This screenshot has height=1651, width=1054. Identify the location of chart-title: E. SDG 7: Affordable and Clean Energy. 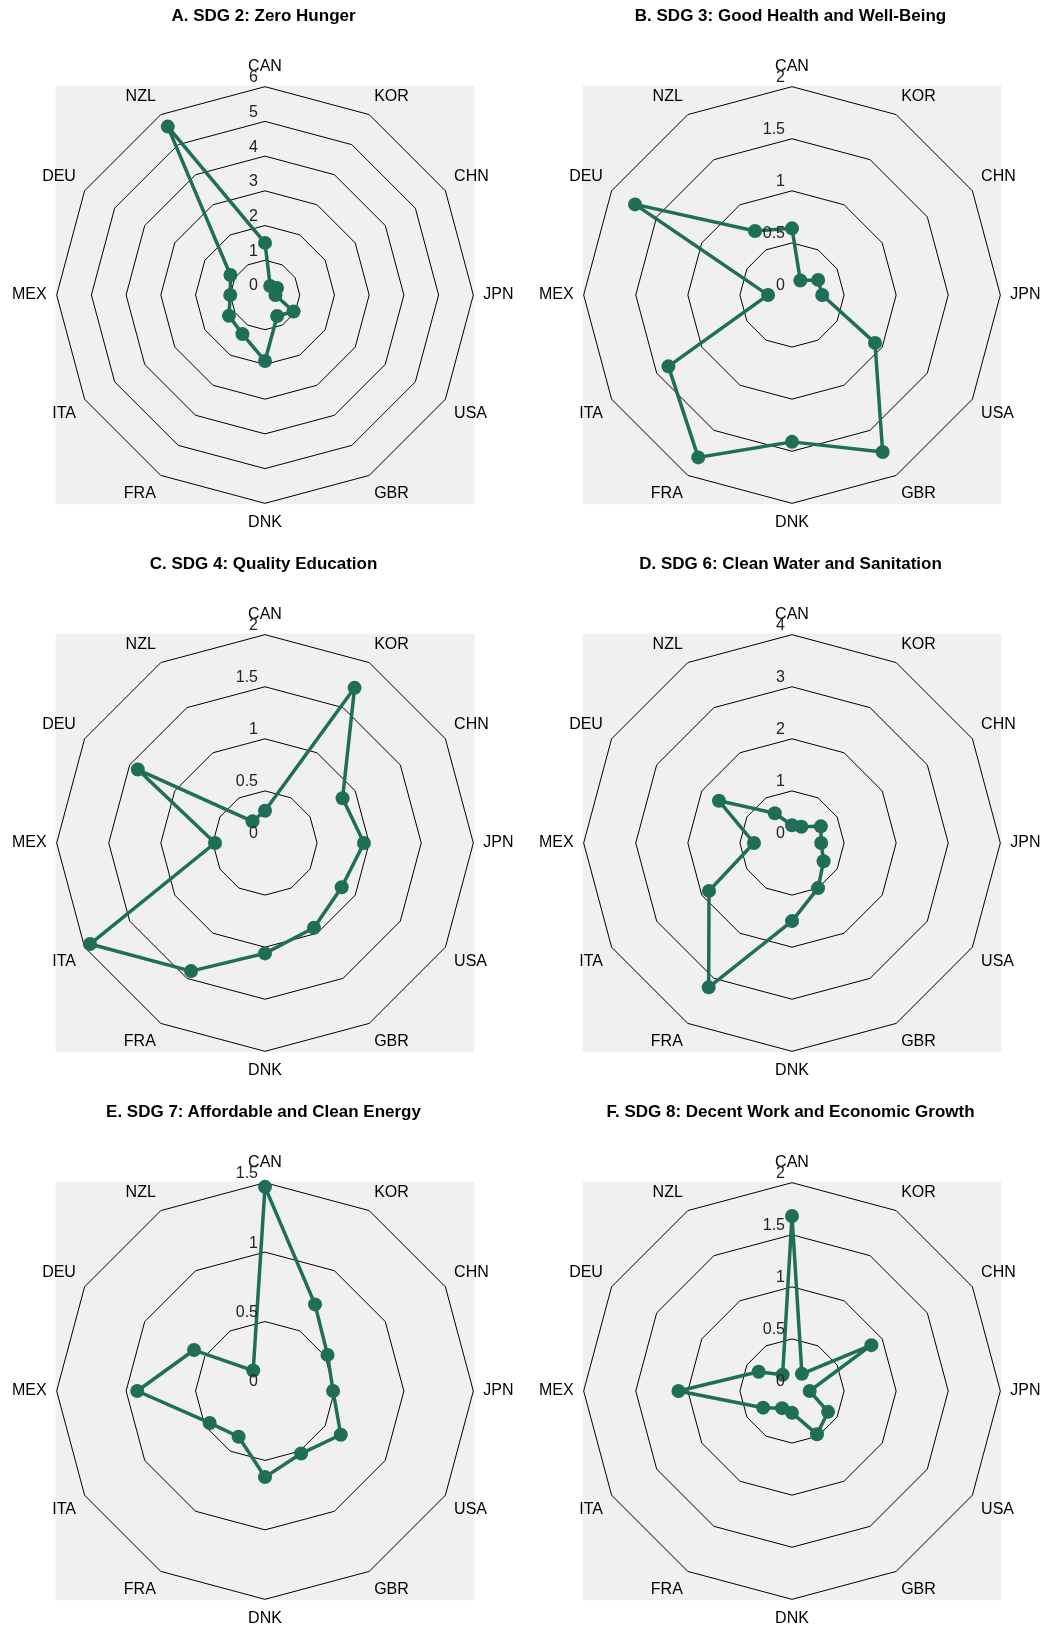
(264, 1111).